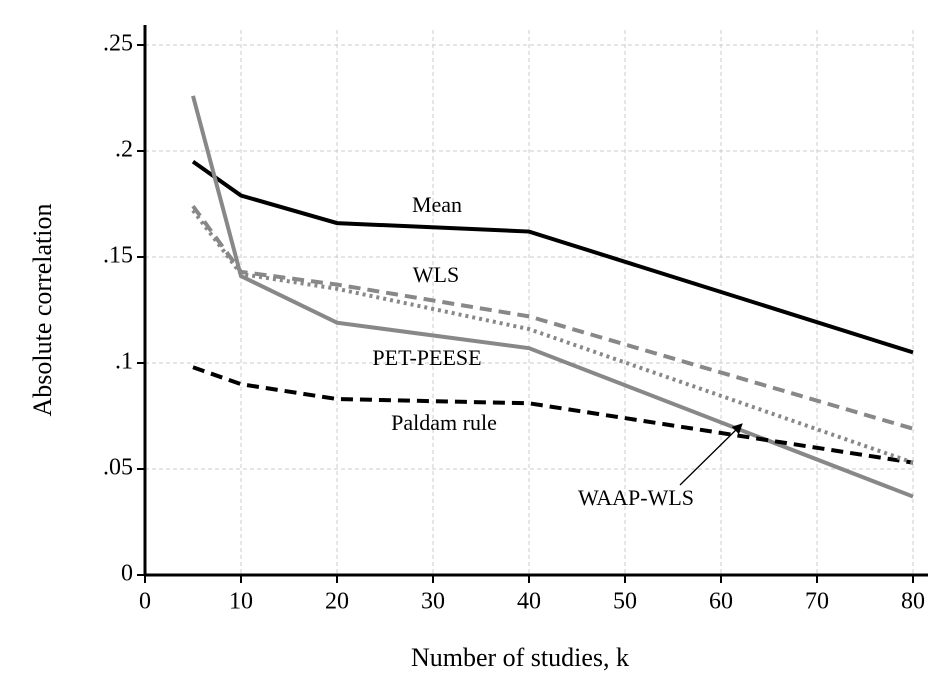  What do you see at coordinates (118, 256) in the screenshot?
I see `y-tick-label: .15` at bounding box center [118, 256].